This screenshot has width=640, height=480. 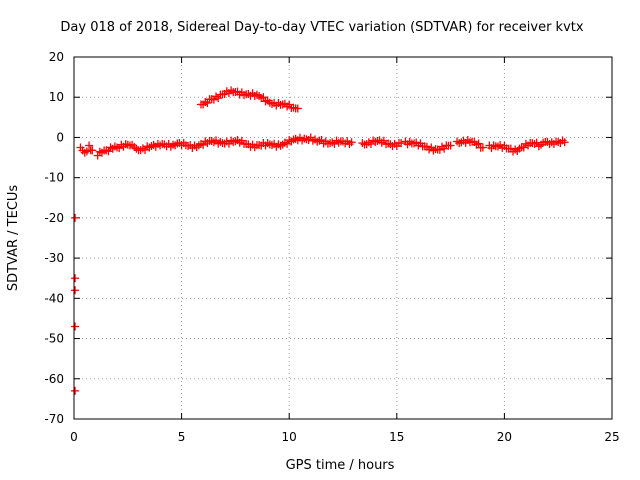 What do you see at coordinates (396, 437) in the screenshot?
I see `x-tick-label: 15` at bounding box center [396, 437].